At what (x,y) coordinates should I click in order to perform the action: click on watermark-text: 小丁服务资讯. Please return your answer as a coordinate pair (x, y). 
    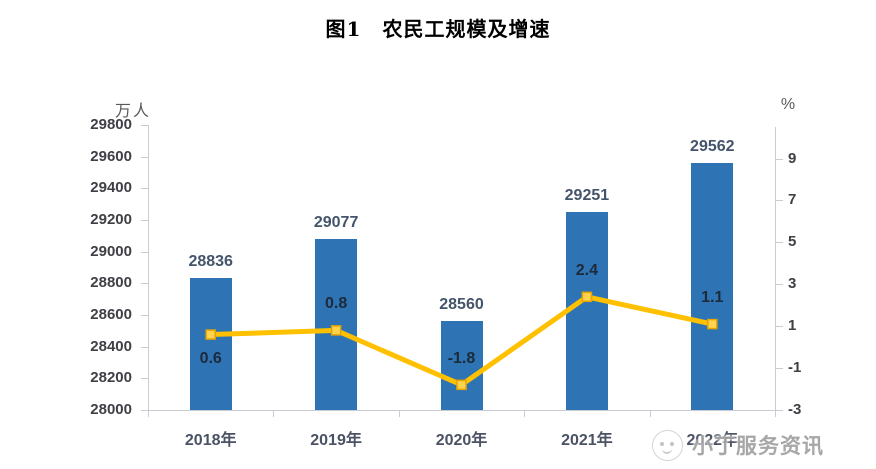
    Looking at the image, I should click on (758, 446).